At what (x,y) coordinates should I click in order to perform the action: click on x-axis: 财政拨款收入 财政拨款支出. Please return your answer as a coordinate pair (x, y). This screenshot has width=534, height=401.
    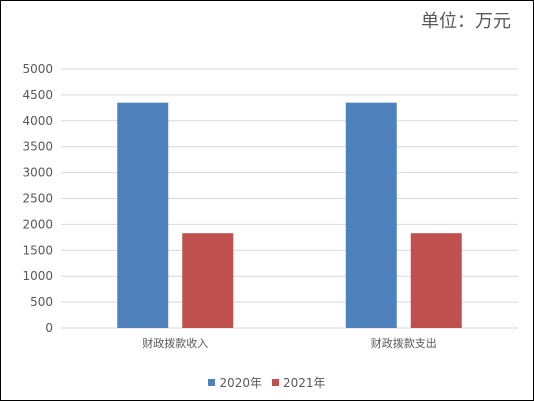
    Looking at the image, I should click on (289, 343).